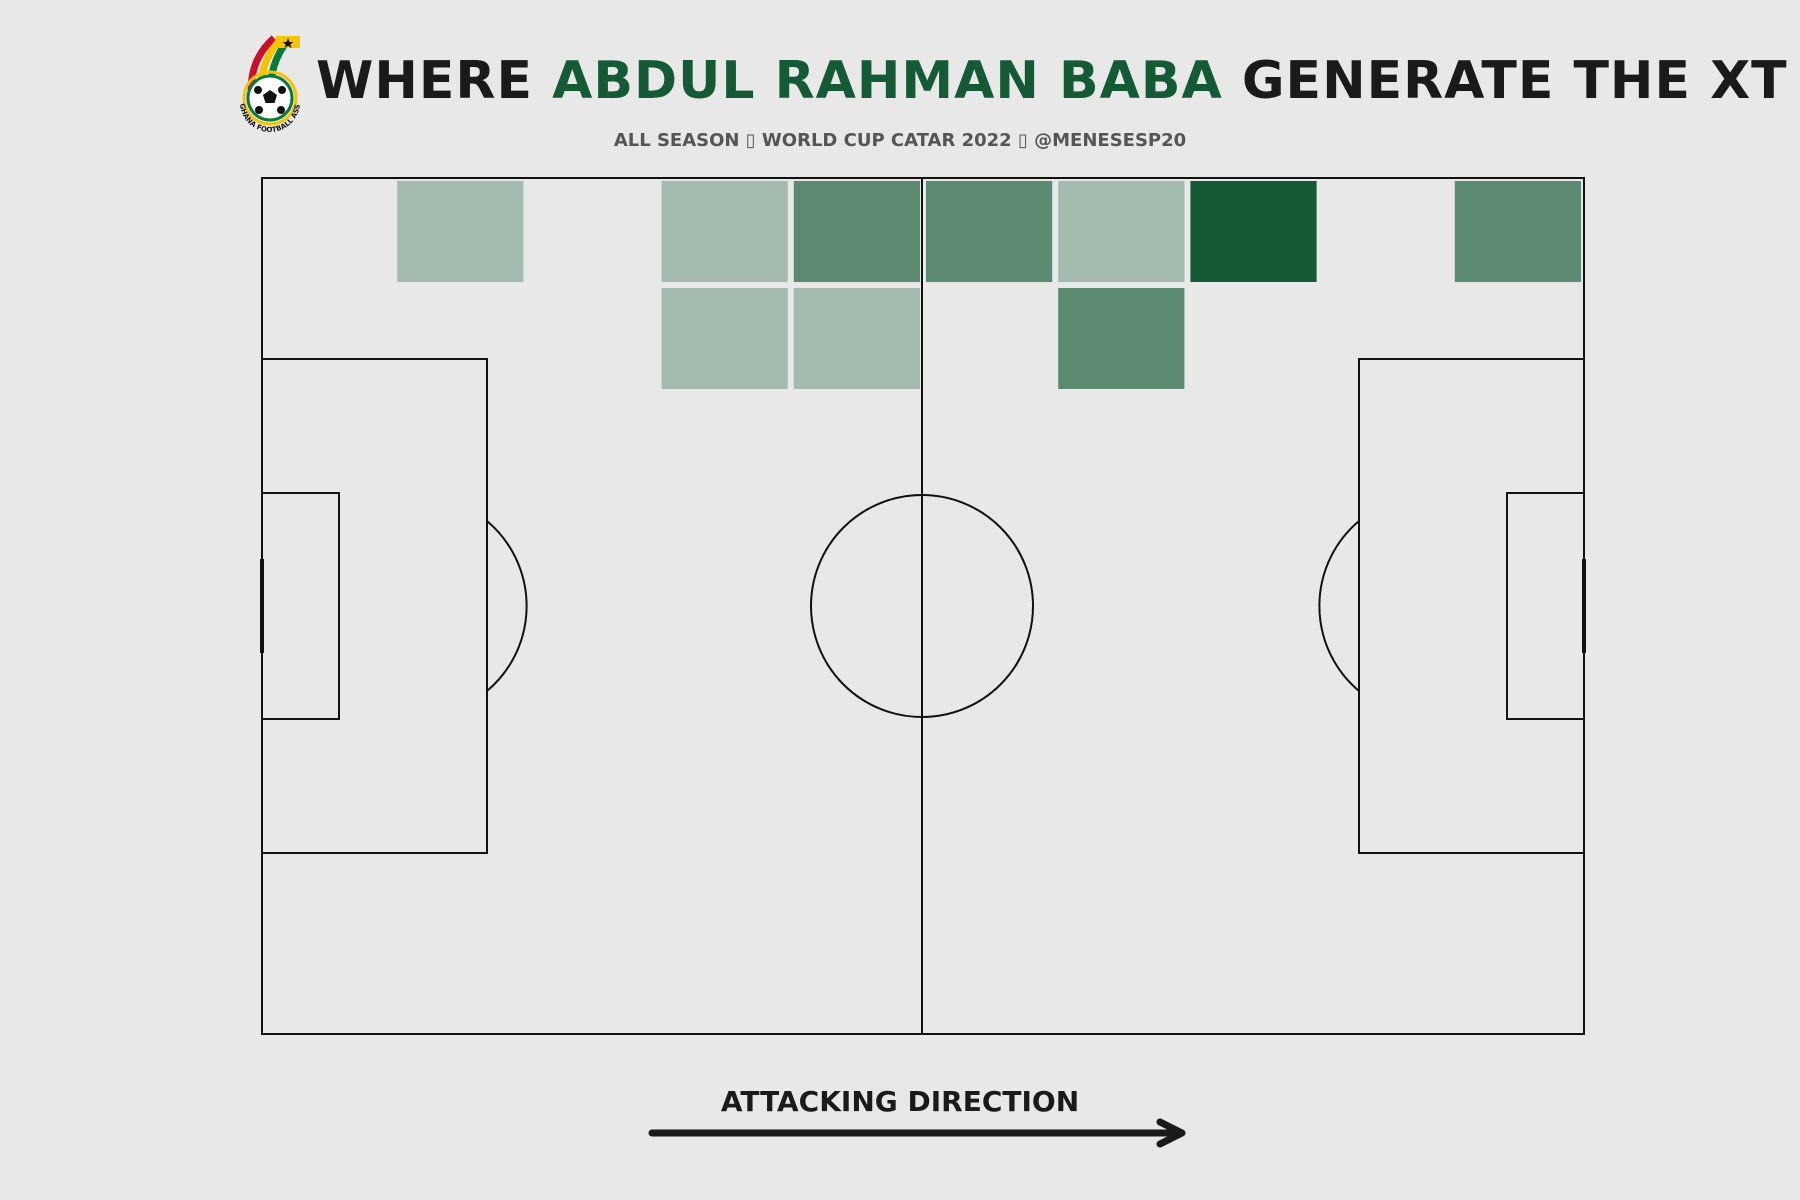 This screenshot has height=1200, width=1800. Describe the element at coordinates (266, 82) in the screenshot. I see `ghana-fa-logo: GHANA FOOTBALL ASSOCIATION` at that location.